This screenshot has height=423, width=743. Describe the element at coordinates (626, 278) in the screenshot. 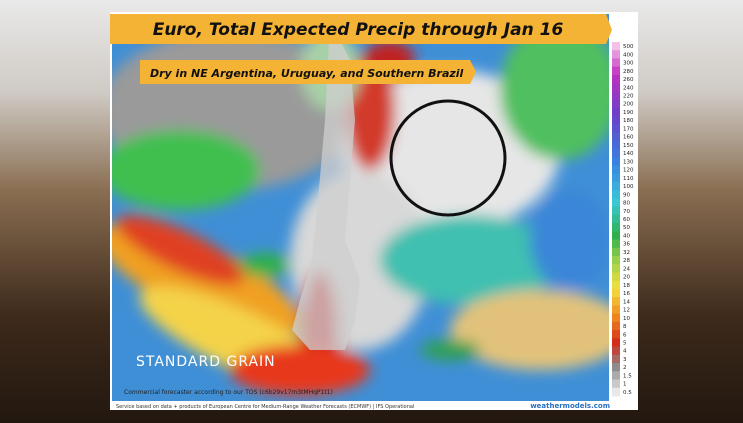

I see `legend-label: 20` at that location.